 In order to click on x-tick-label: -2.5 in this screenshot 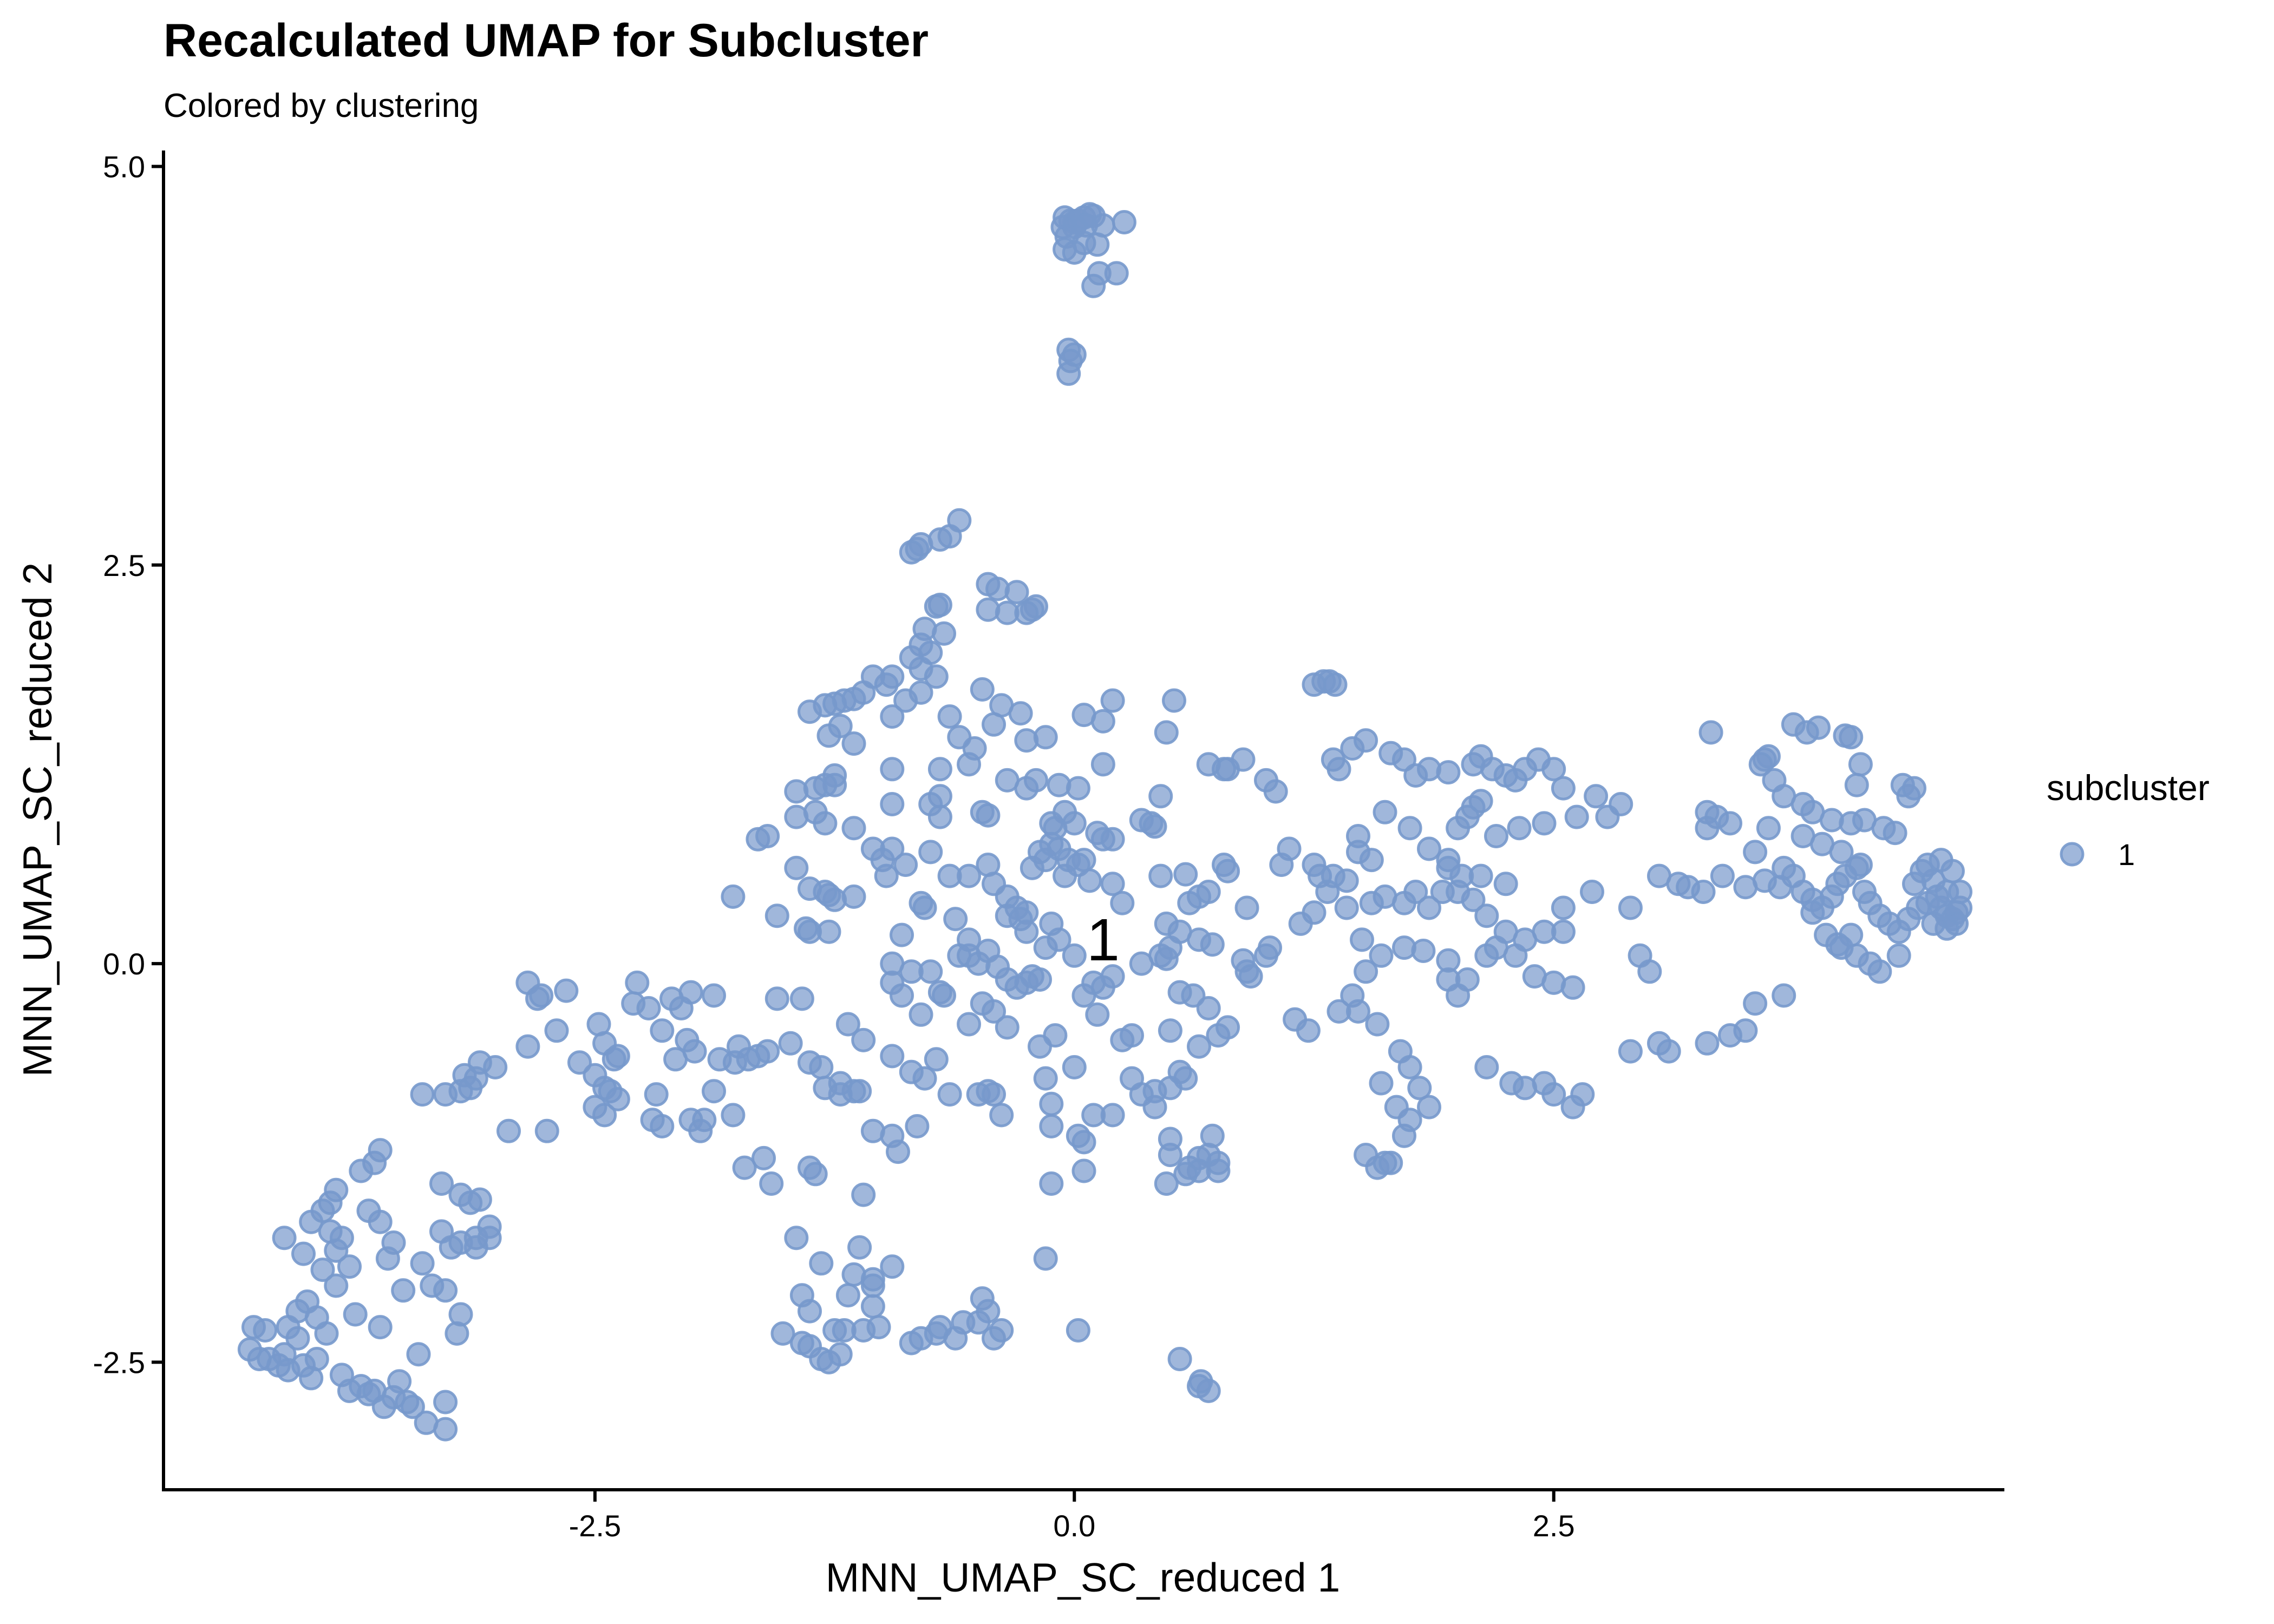, I will do `click(595, 1526)`.